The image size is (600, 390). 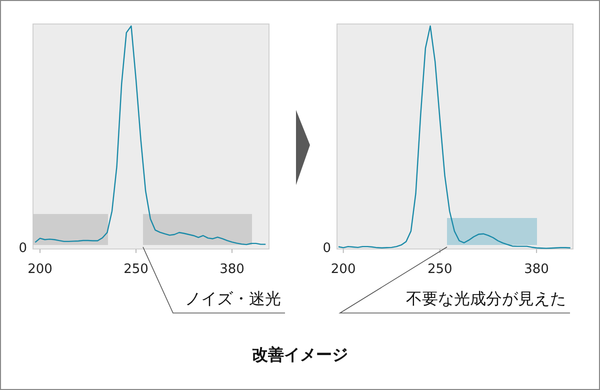 I want to click on text: 改善イメージ, so click(x=300, y=354).